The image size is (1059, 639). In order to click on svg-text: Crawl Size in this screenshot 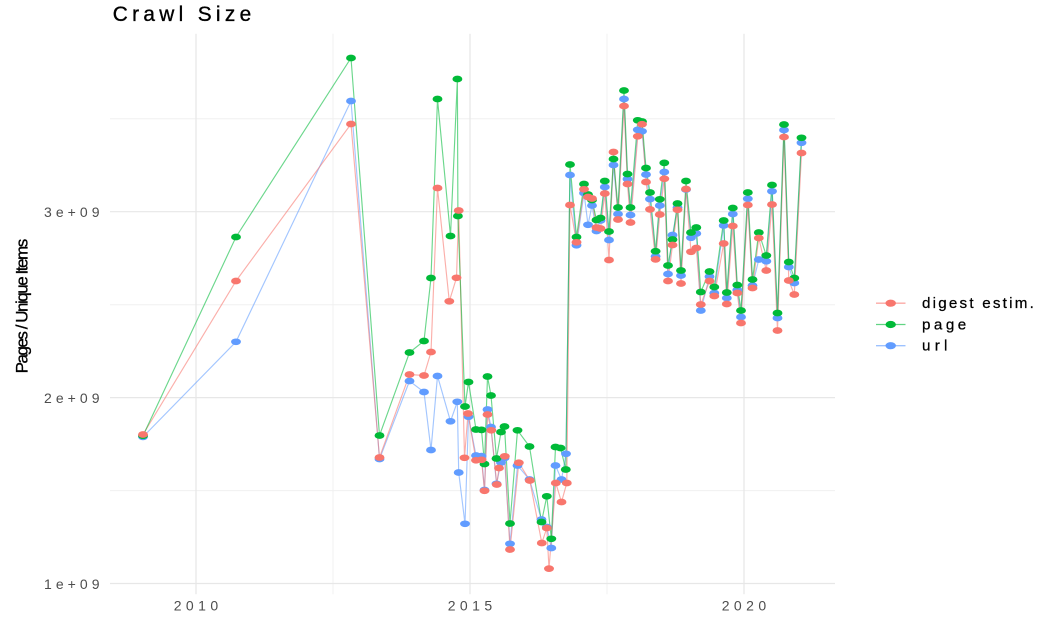, I will do `click(182, 14)`.